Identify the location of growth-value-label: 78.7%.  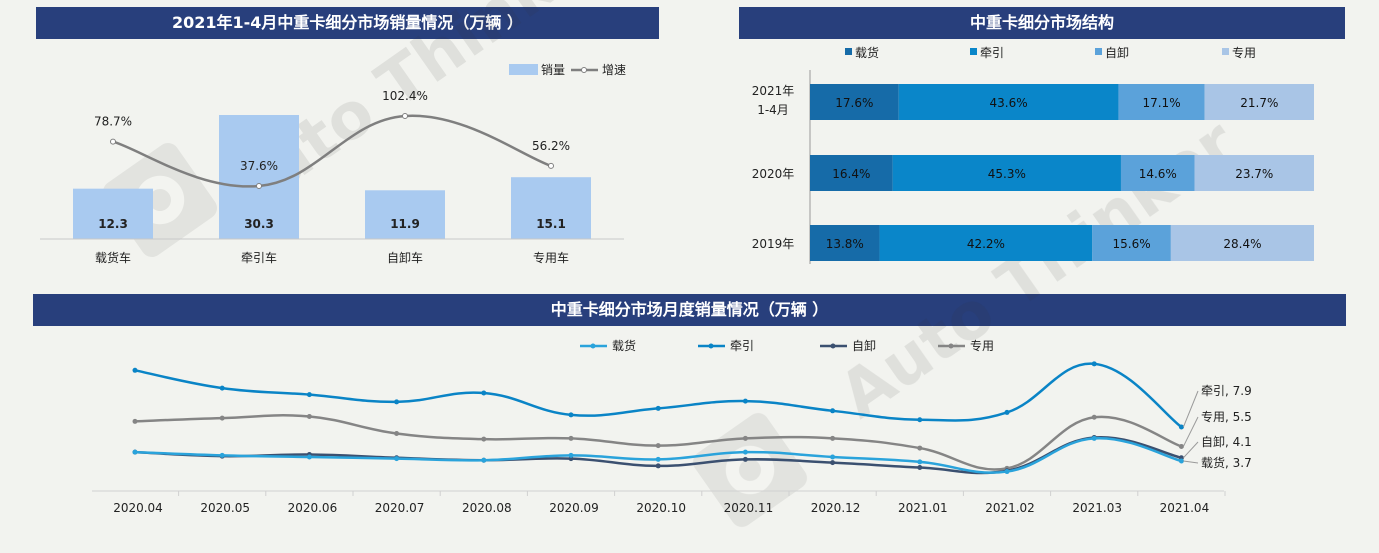
(113, 122).